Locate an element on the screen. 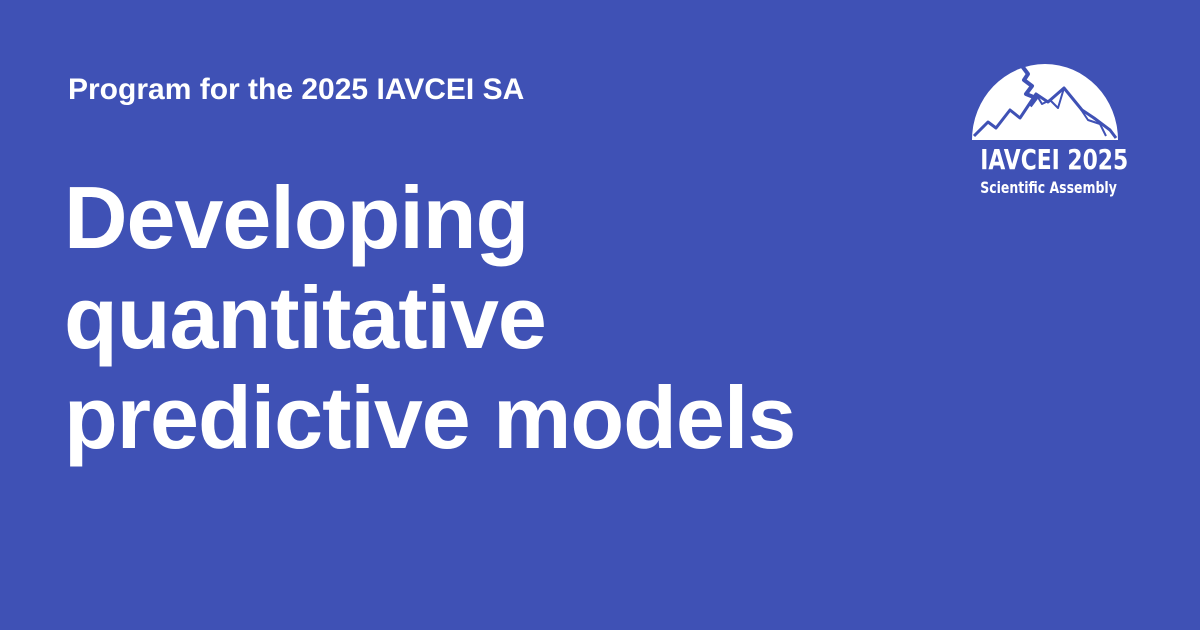 Image resolution: width=1200 pixels, height=630 pixels. program-label: Program for the 2025 IAVCEI SA is located at coordinates (296, 89).